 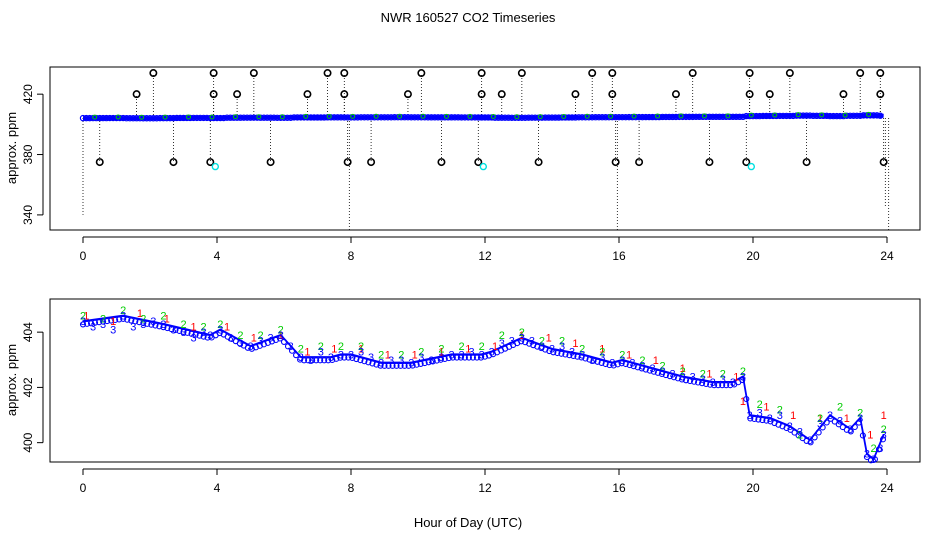 What do you see at coordinates (485, 488) in the screenshot?
I see `x-tick-label: 12` at bounding box center [485, 488].